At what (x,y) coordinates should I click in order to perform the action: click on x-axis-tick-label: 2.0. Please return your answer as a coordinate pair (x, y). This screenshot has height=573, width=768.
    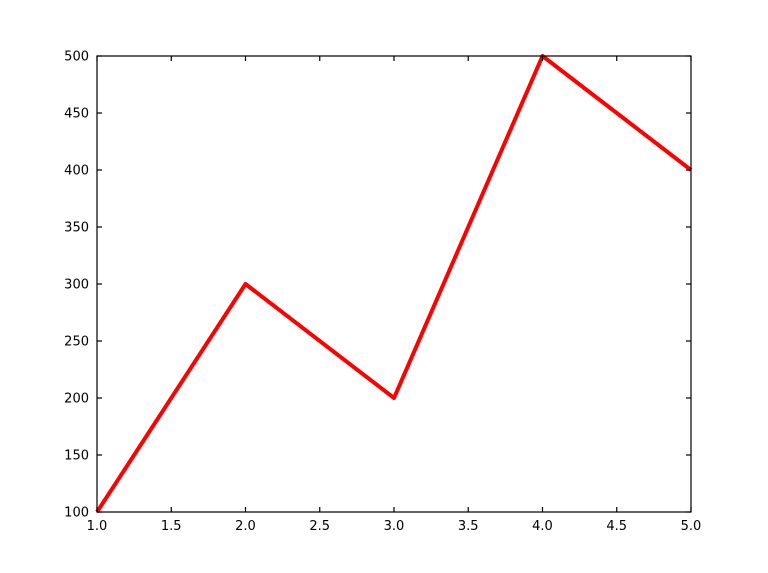
    Looking at the image, I should click on (245, 526).